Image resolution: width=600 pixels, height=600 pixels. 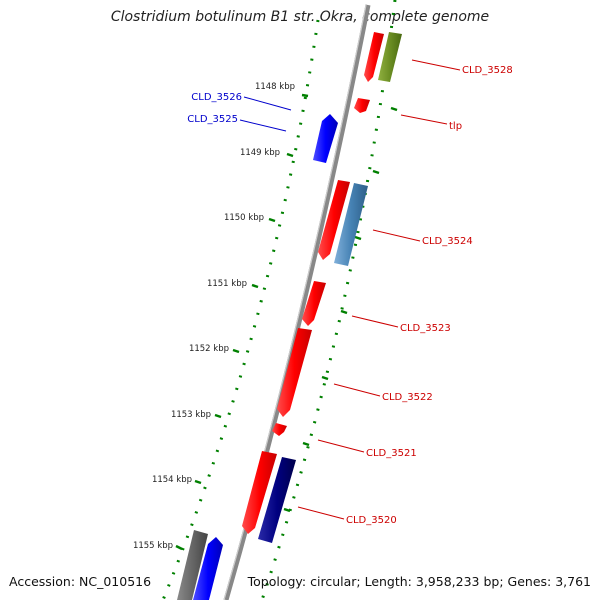 What do you see at coordinates (396, 235) in the screenshot?
I see `leader-line-cld3524` at bounding box center [396, 235].